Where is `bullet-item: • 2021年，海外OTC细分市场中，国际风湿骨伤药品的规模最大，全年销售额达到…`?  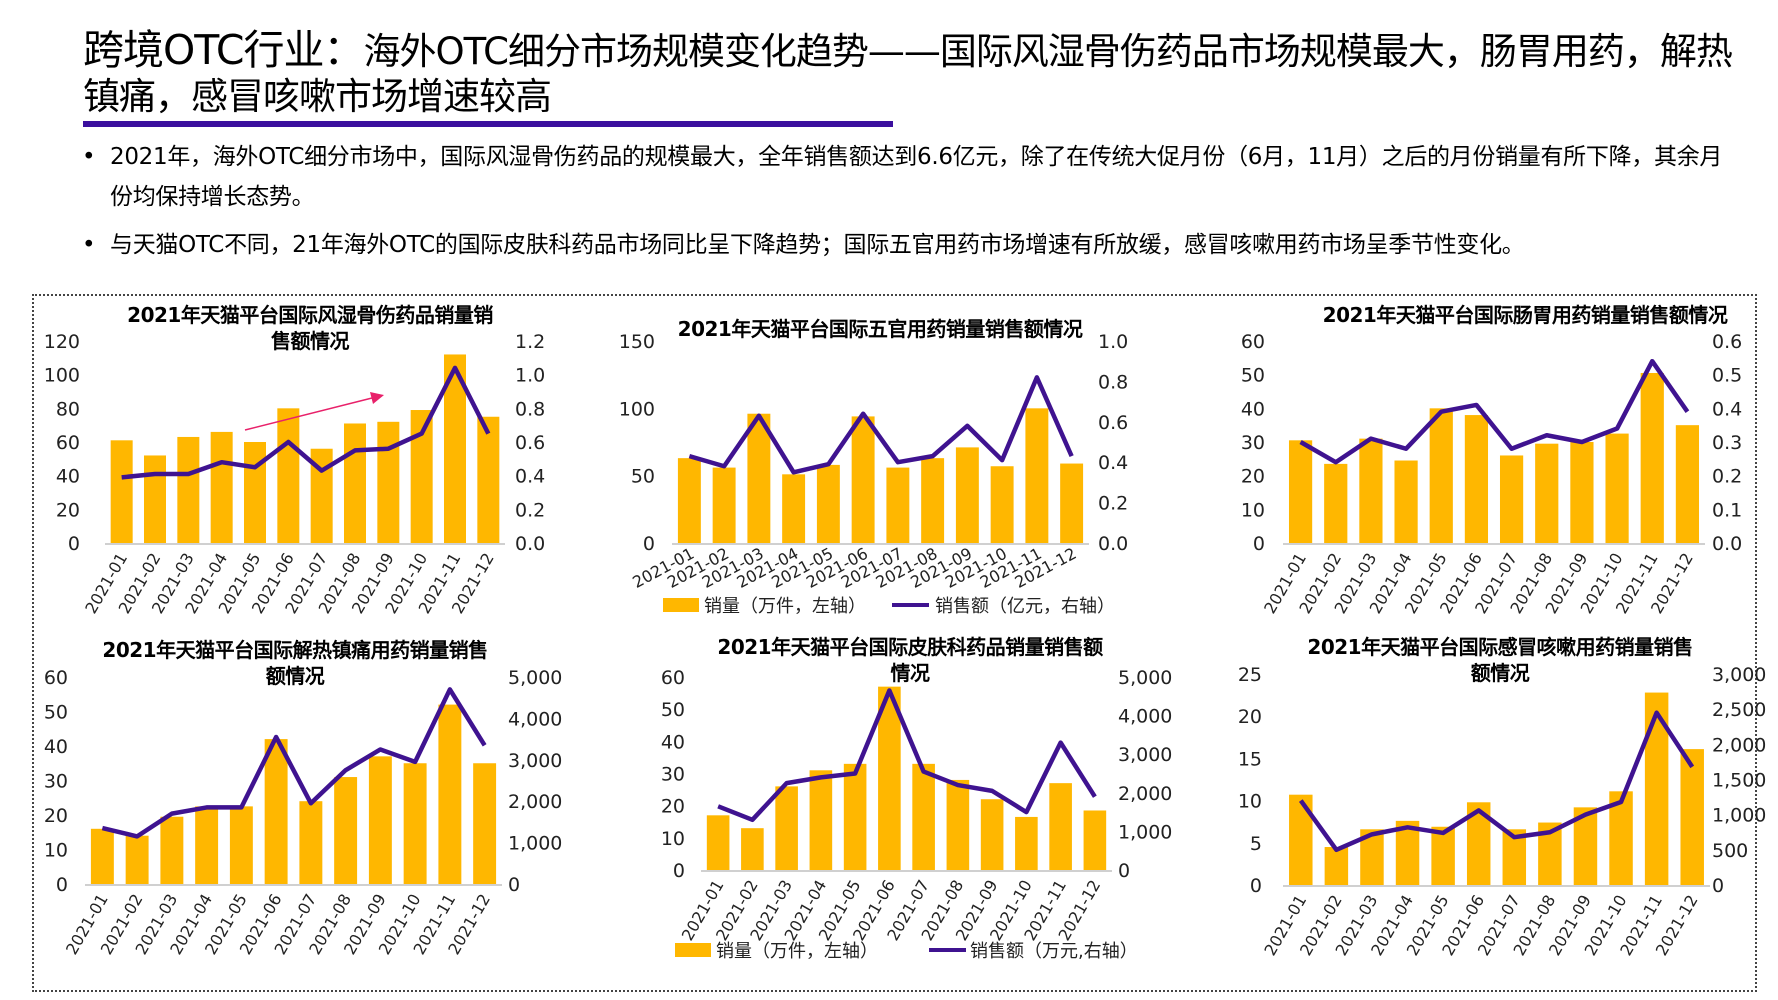 bullet-item: • 2021年，海外OTC细分市场中，国际风湿骨伤药品的规模最大，全年销售额达到… is located at coordinates (912, 177).